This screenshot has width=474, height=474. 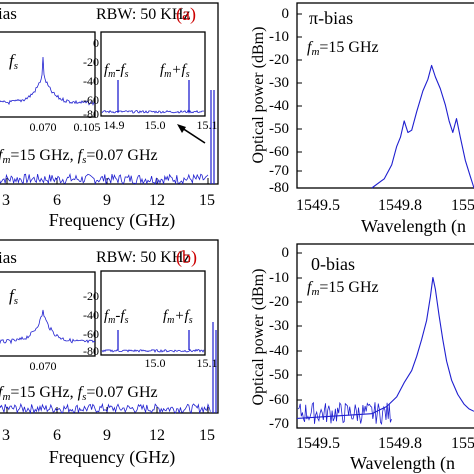 What do you see at coordinates (104, 179) in the screenshot?
I see `panel-a-noise-floor` at bounding box center [104, 179].